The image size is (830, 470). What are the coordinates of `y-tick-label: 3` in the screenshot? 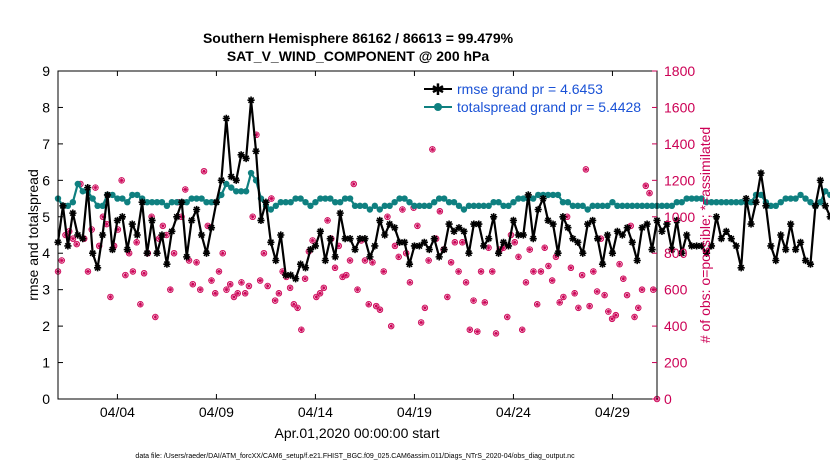 It's located at (46, 290).